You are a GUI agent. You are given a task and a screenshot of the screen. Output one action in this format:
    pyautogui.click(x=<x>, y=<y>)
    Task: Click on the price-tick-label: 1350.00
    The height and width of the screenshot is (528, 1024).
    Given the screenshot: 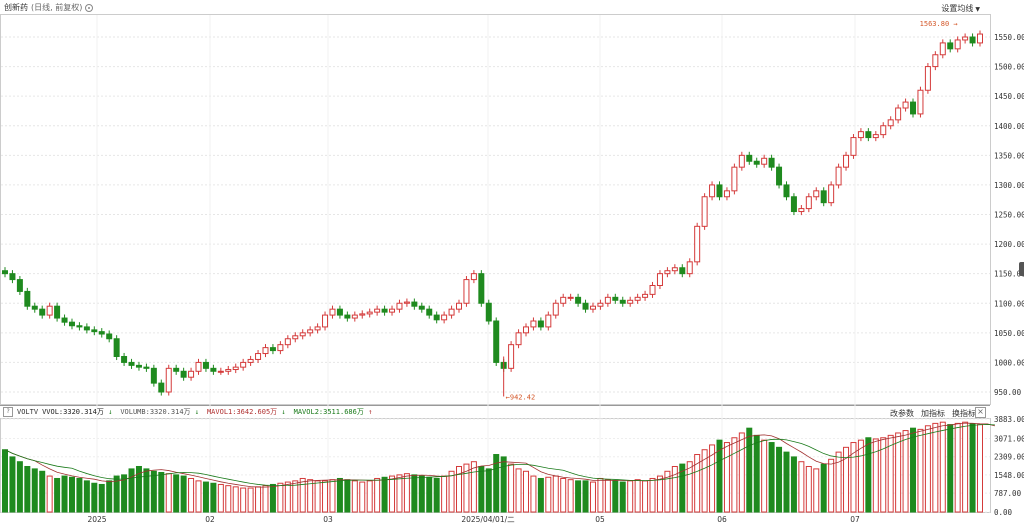 What is the action you would take?
    pyautogui.click(x=1009, y=155)
    